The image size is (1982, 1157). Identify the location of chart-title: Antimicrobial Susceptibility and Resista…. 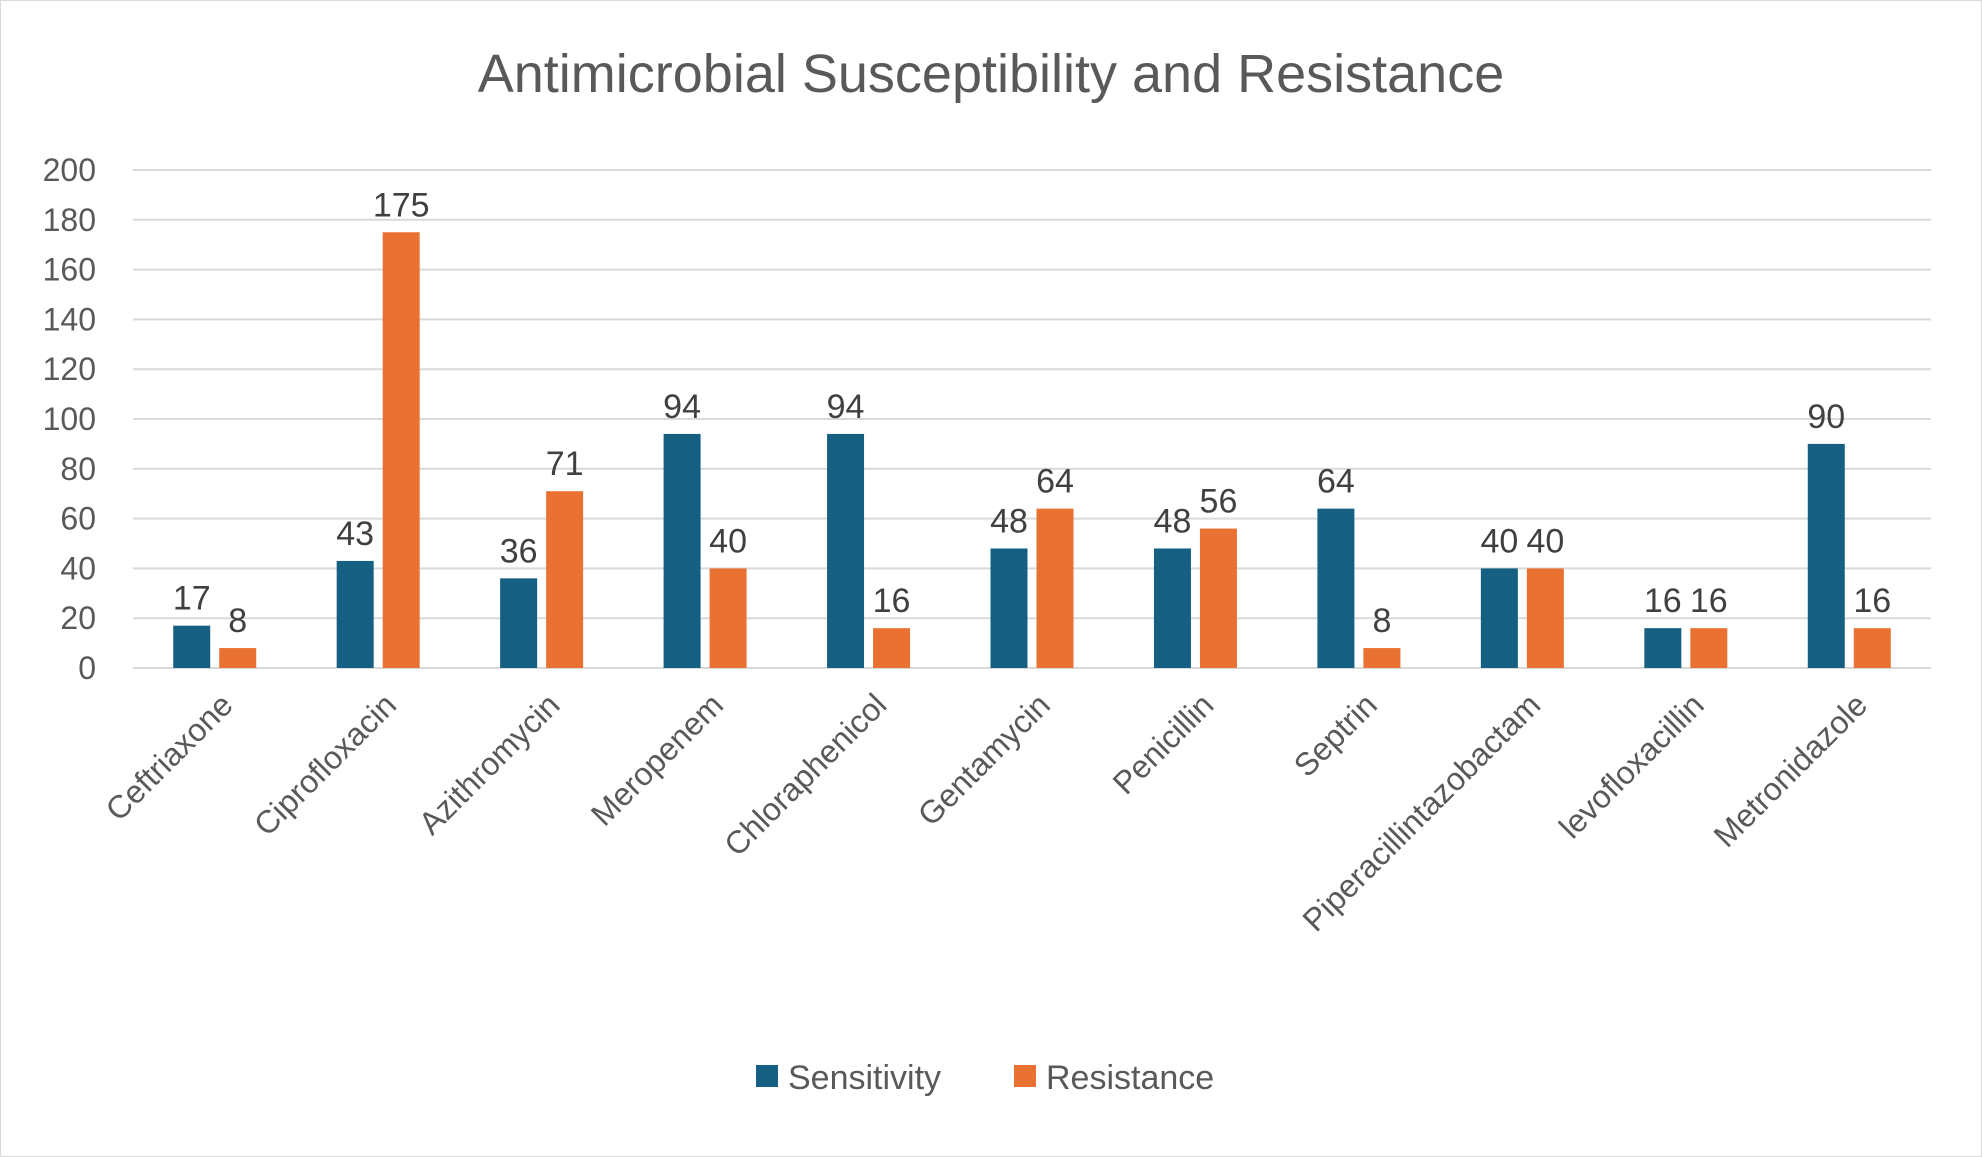
(991, 74).